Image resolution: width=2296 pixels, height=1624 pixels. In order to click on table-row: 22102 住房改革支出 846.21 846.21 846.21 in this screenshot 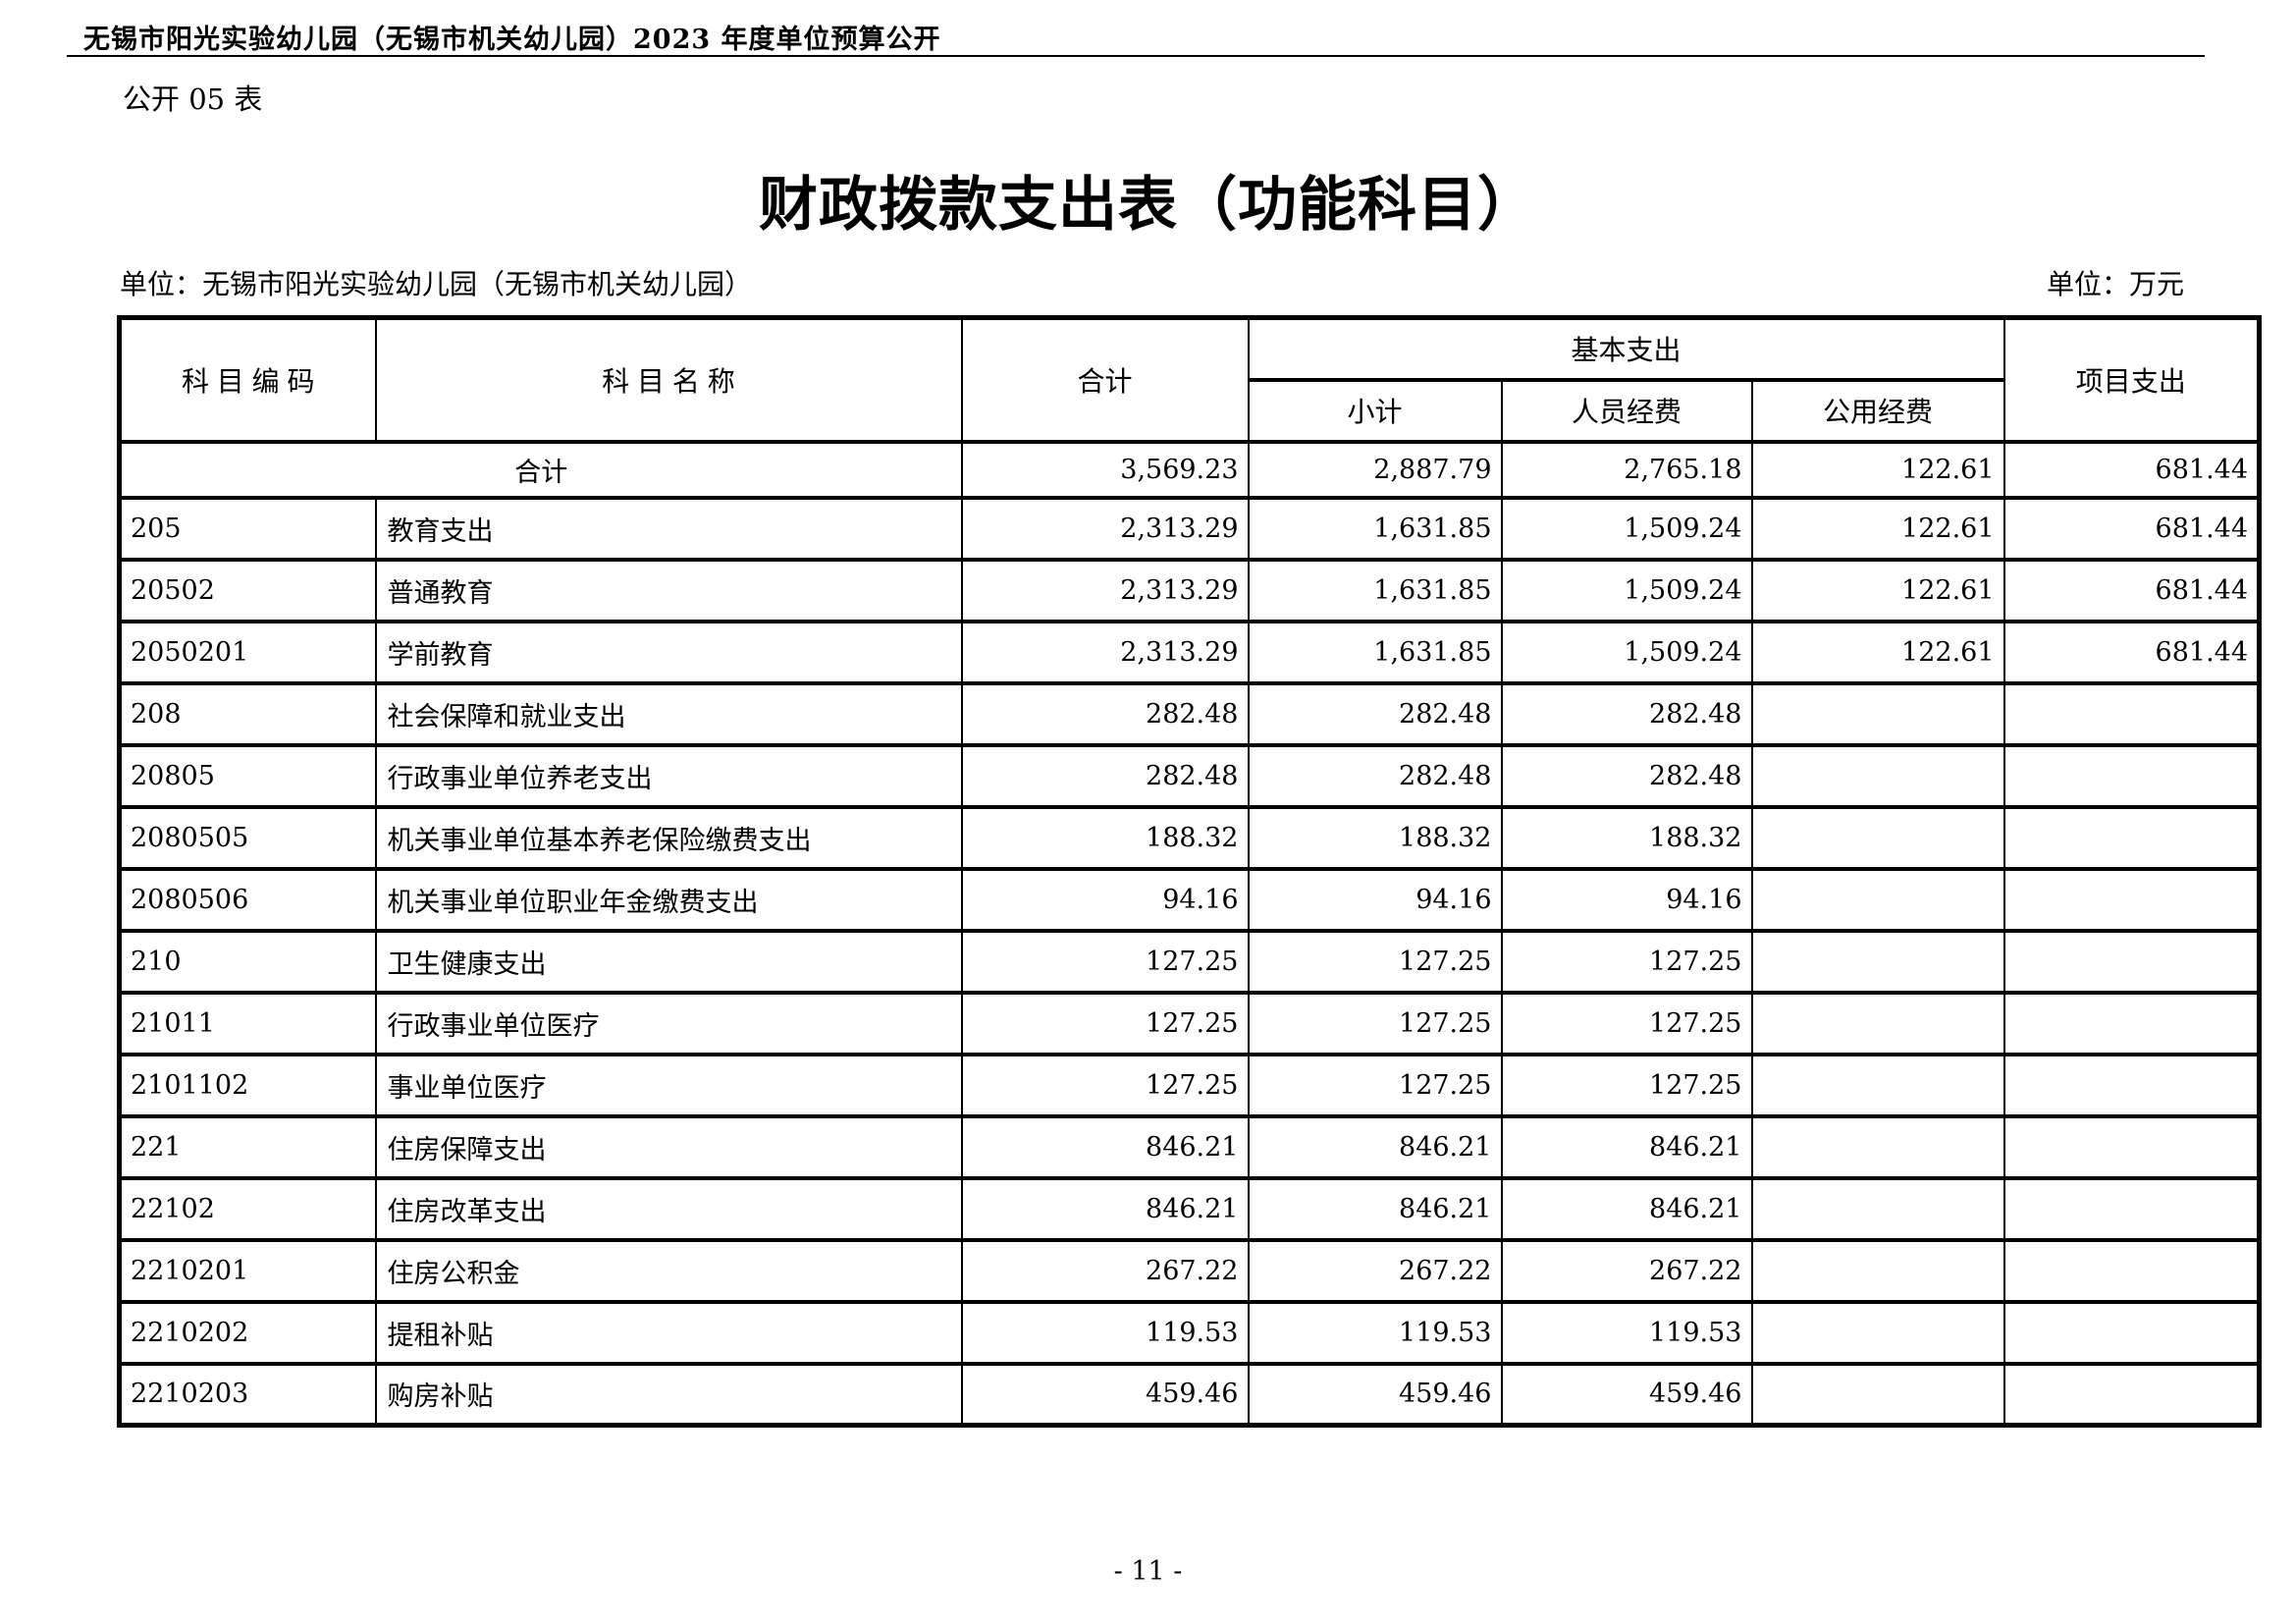, I will do `click(1189, 1208)`.